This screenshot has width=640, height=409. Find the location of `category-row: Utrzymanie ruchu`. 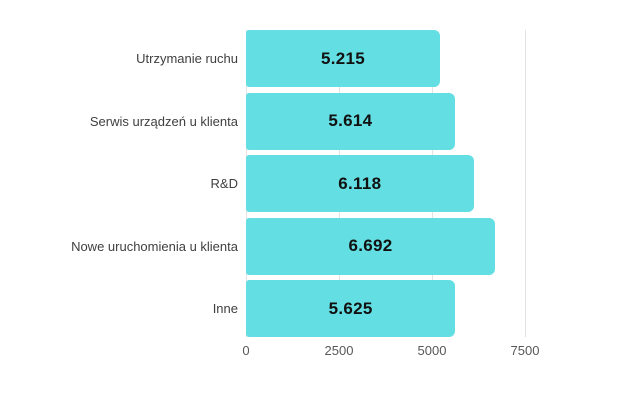

category-row: Utrzymanie ruchu is located at coordinates (119, 58).